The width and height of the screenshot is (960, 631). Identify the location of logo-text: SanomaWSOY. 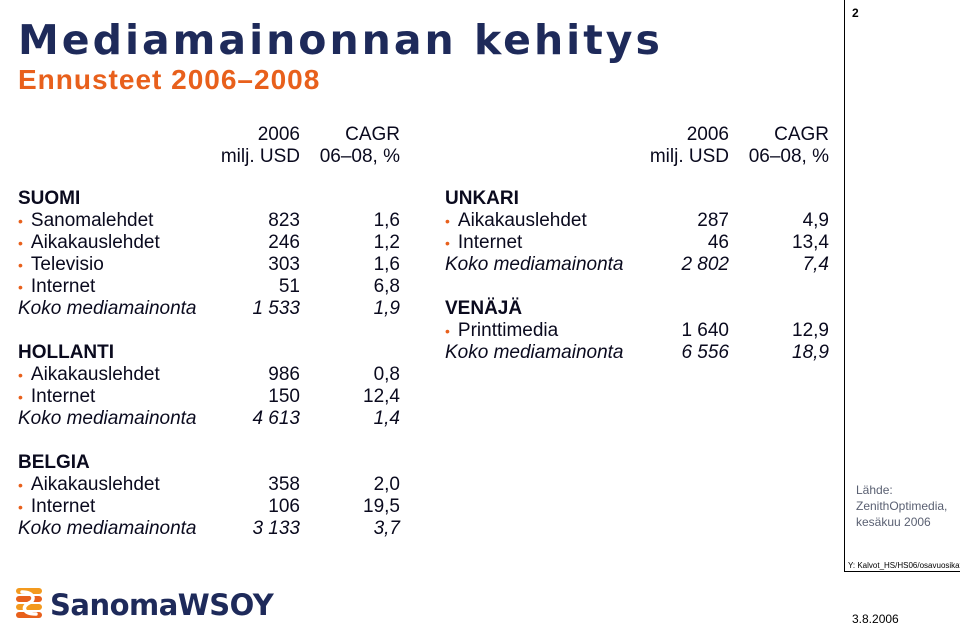
(162, 605).